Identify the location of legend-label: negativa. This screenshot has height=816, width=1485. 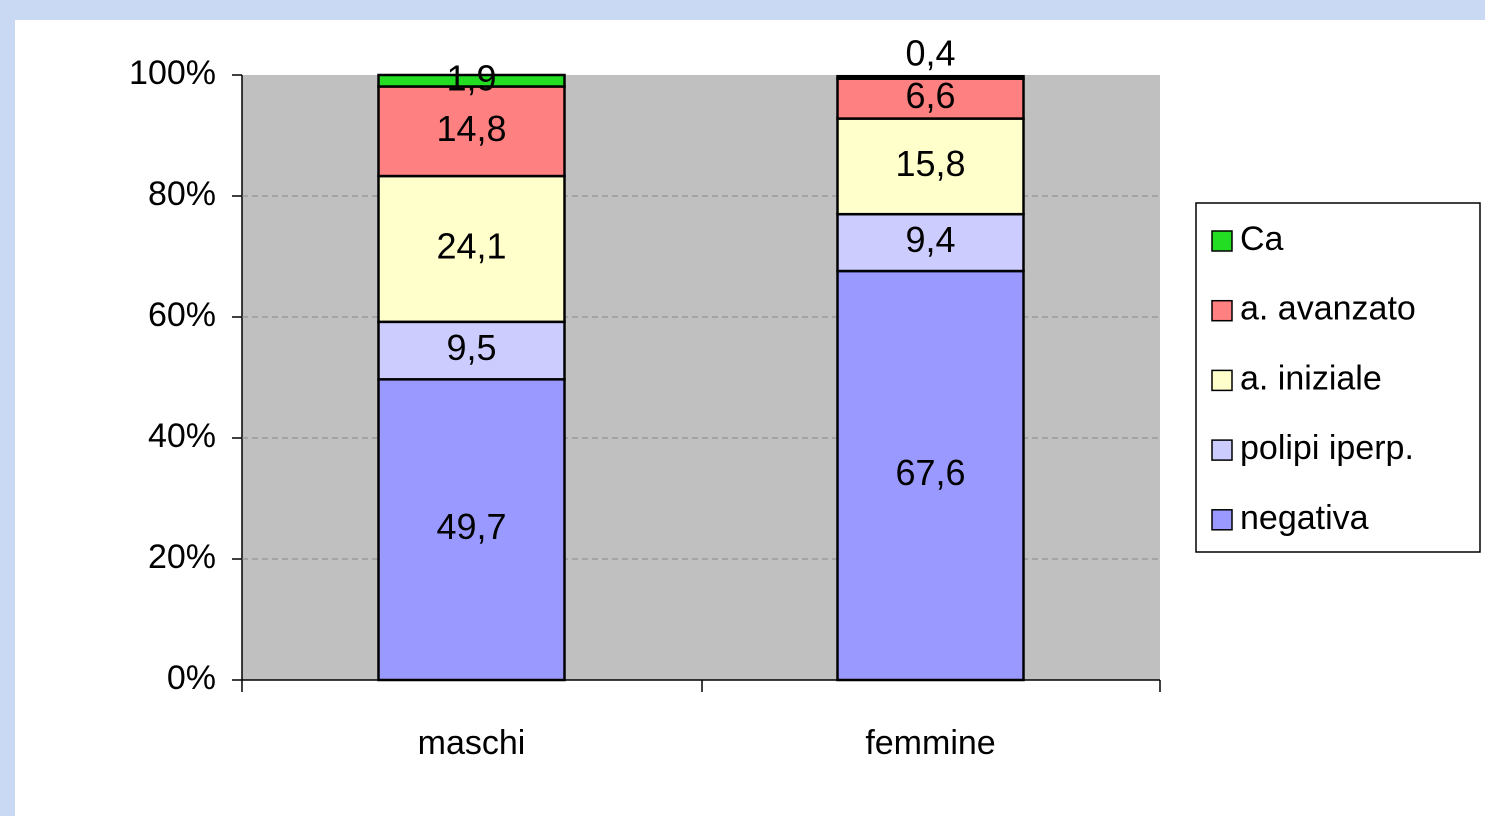
(1304, 518).